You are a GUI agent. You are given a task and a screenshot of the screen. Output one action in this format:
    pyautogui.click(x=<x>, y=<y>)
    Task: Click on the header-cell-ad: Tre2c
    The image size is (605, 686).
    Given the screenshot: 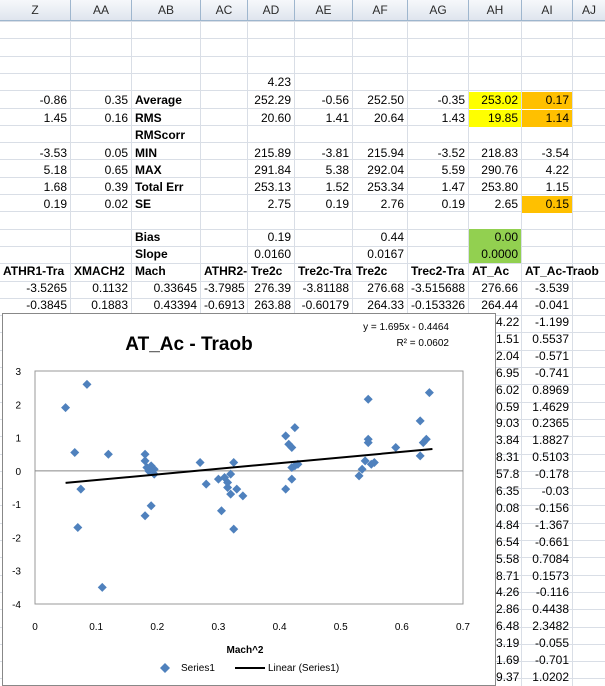 What is the action you would take?
    pyautogui.click(x=267, y=271)
    